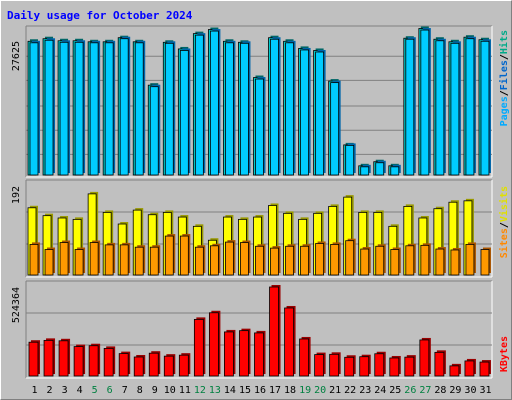 This screenshot has height=400, width=512. I want to click on kbytes-legend: KBytes, so click(504, 354).